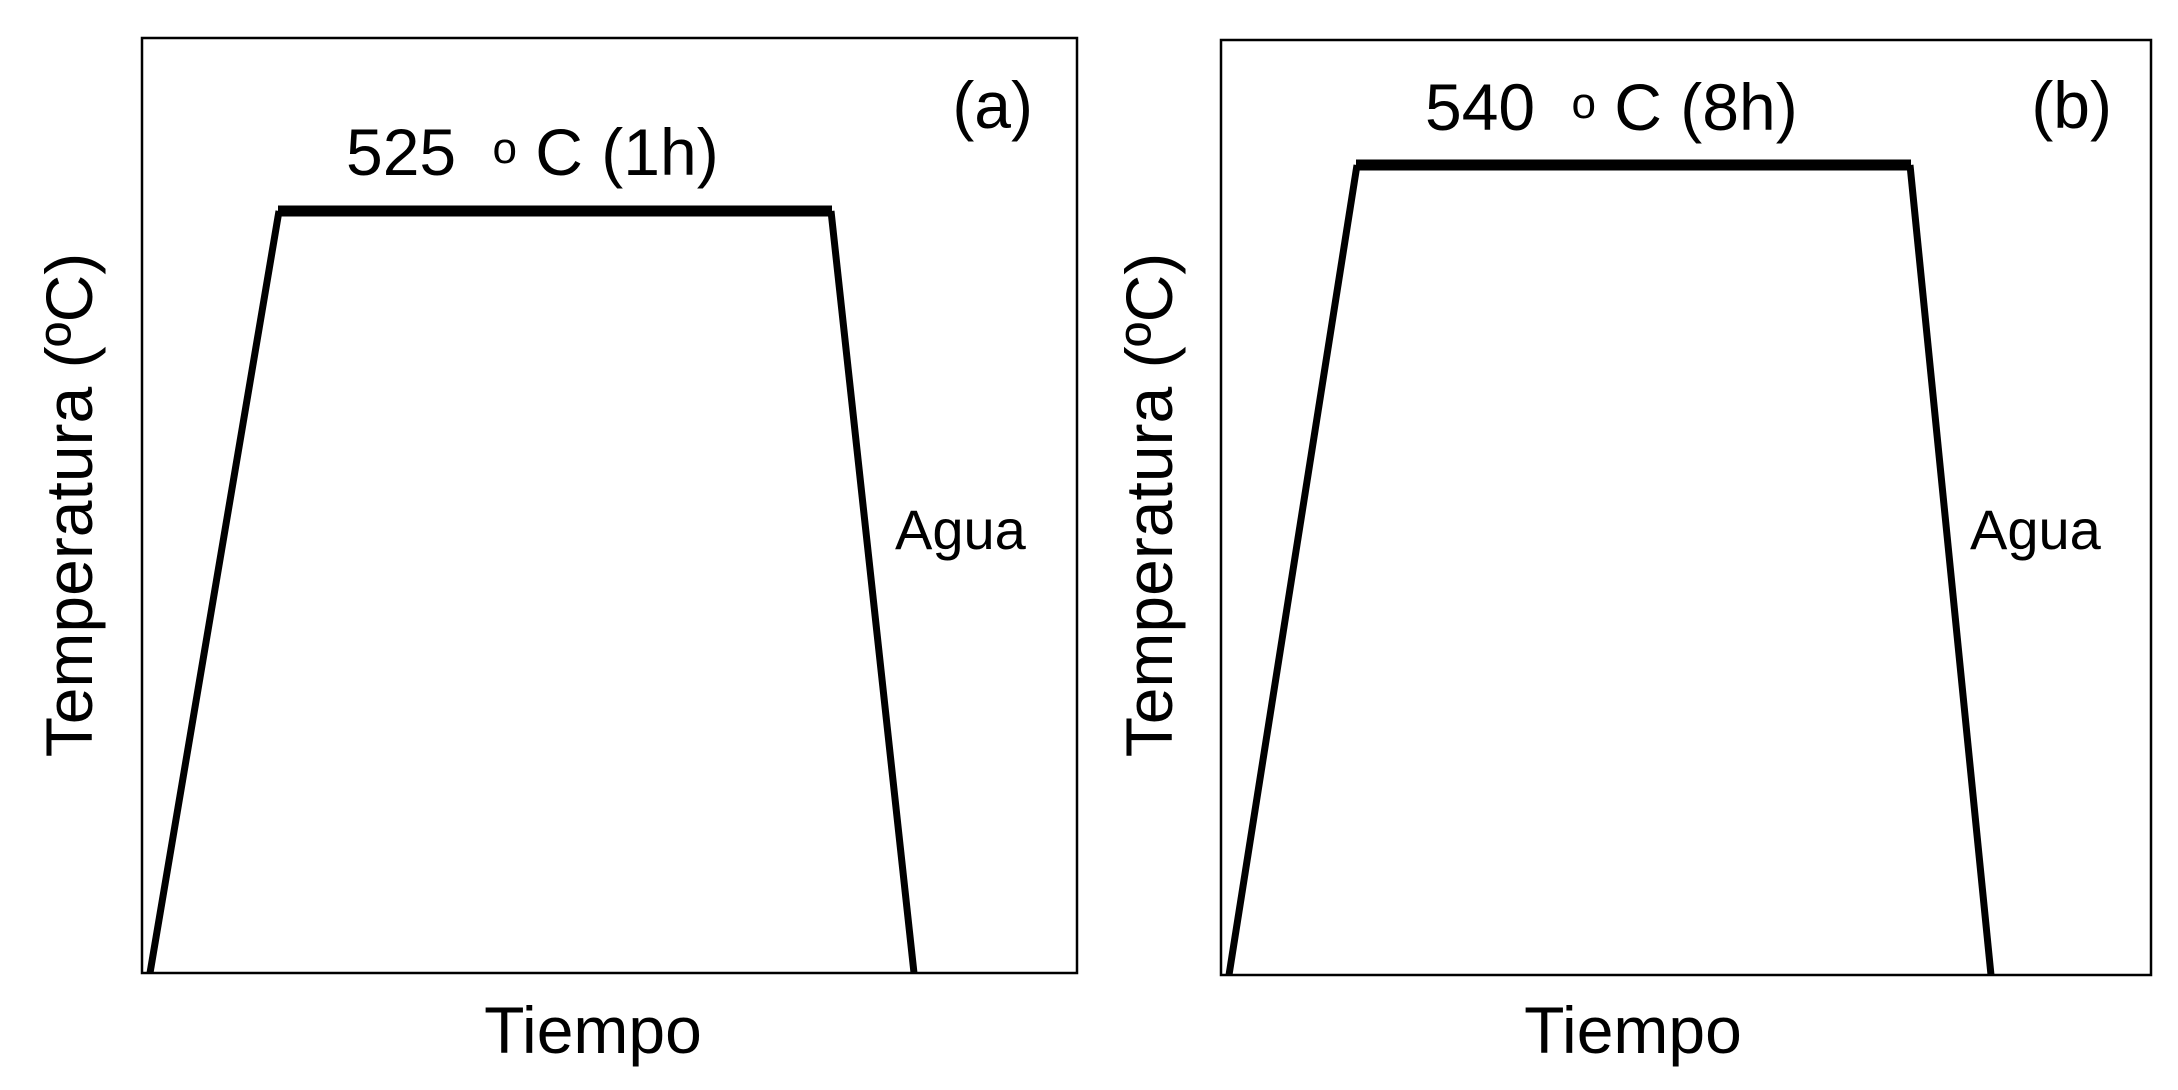  I want to click on panel-b-quench-ramp, so click(1950, 570).